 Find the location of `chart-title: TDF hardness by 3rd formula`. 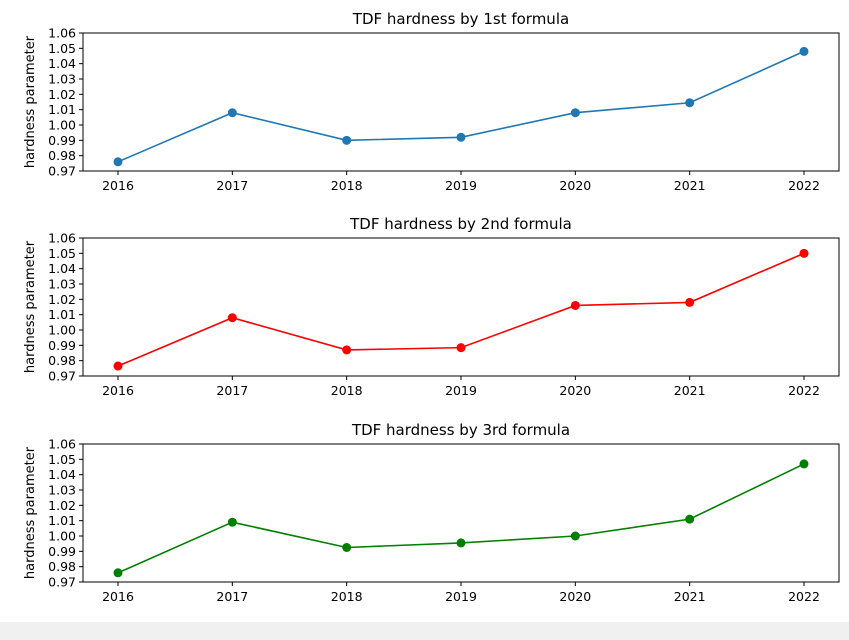

chart-title: TDF hardness by 3rd formula is located at coordinates (460, 430).